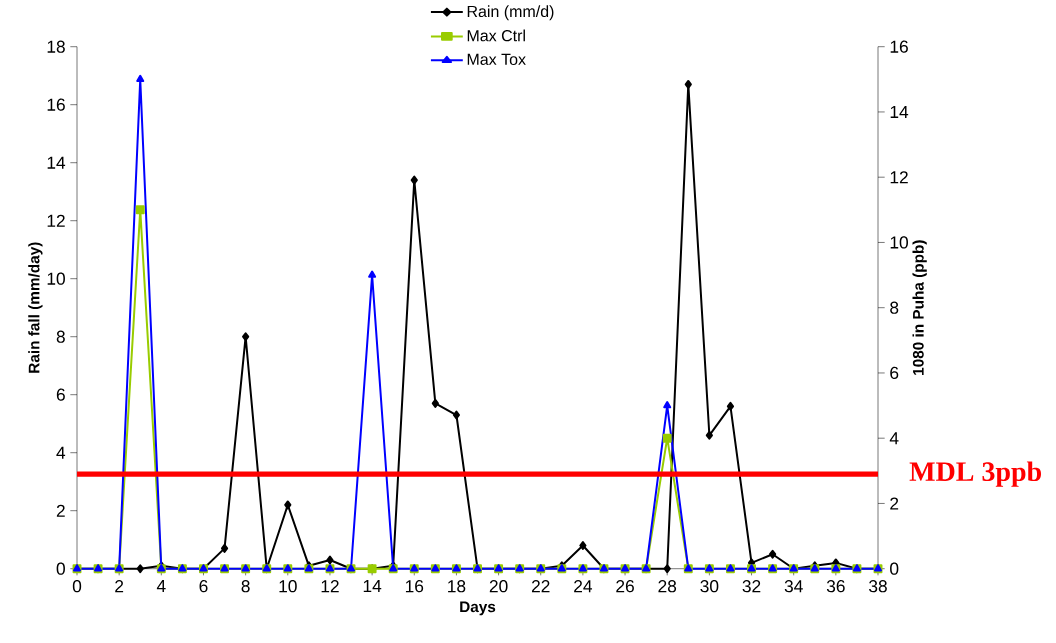 The image size is (1056, 643). What do you see at coordinates (61, 452) in the screenshot?
I see `y-tick-label: 4` at bounding box center [61, 452].